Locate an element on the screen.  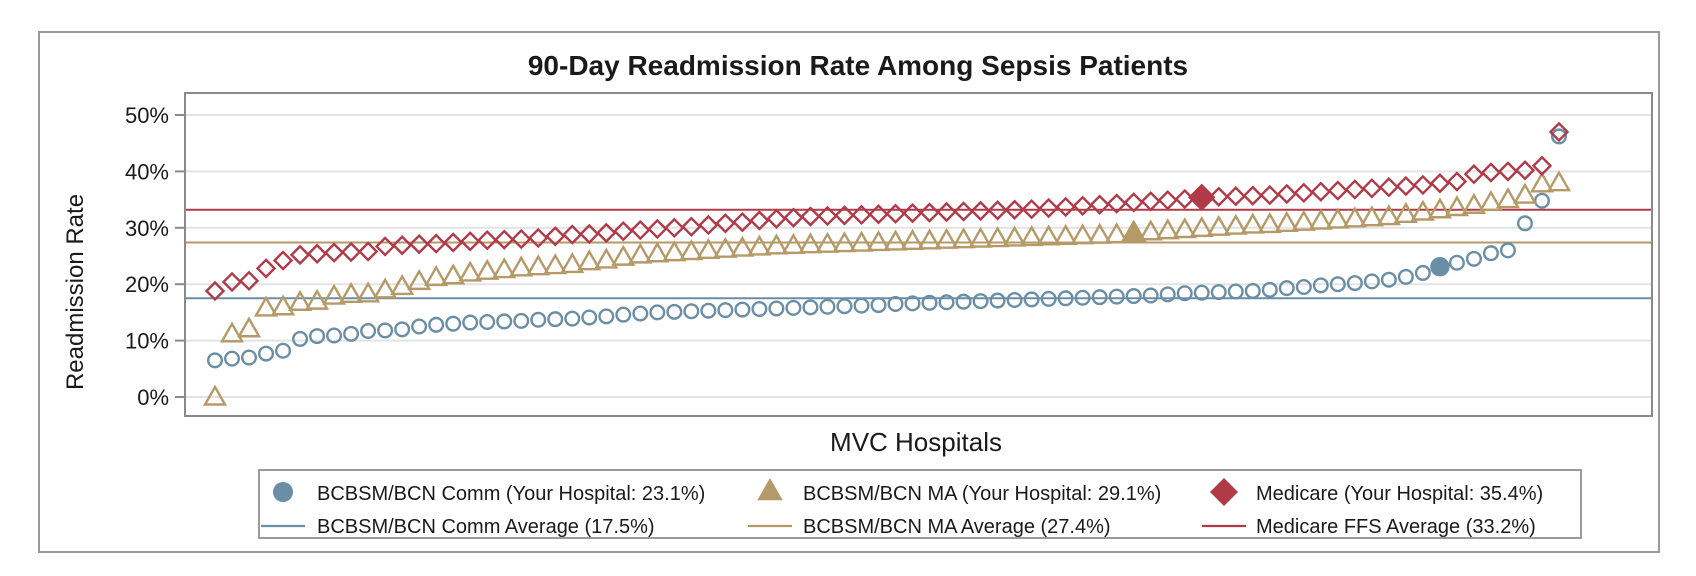
circle-point-your-hospital is located at coordinates (1440, 267).